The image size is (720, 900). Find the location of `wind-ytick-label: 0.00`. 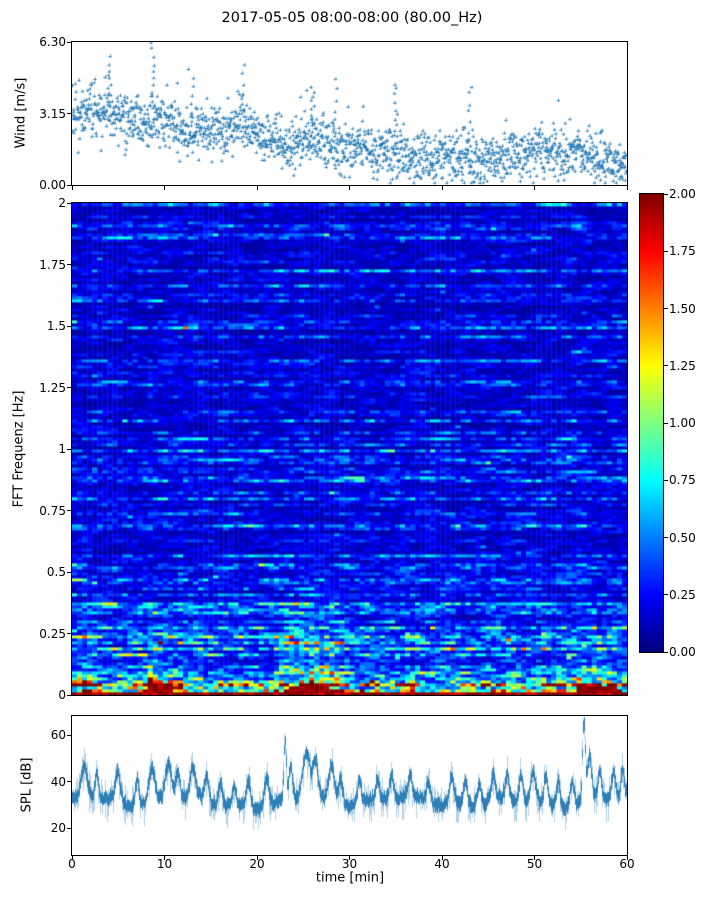

wind-ytick-label: 0.00 is located at coordinates (52, 185).